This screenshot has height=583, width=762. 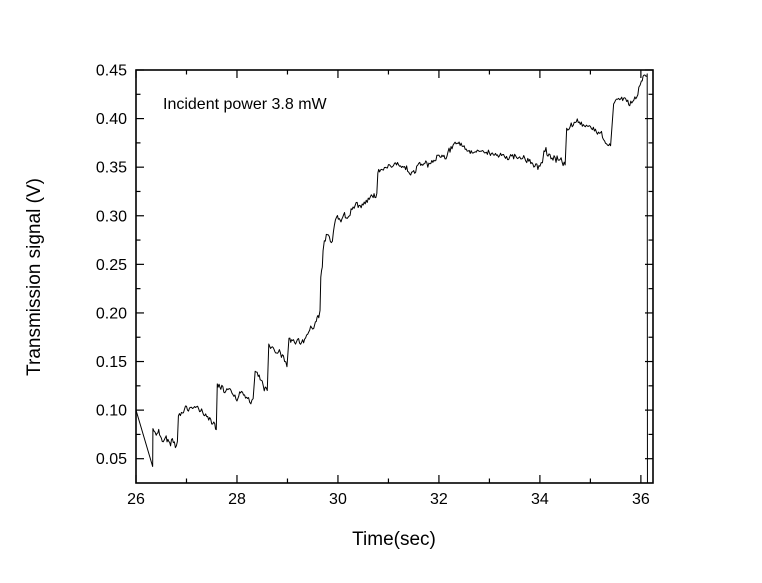 What do you see at coordinates (540, 499) in the screenshot?
I see `x-tick-label: 34` at bounding box center [540, 499].